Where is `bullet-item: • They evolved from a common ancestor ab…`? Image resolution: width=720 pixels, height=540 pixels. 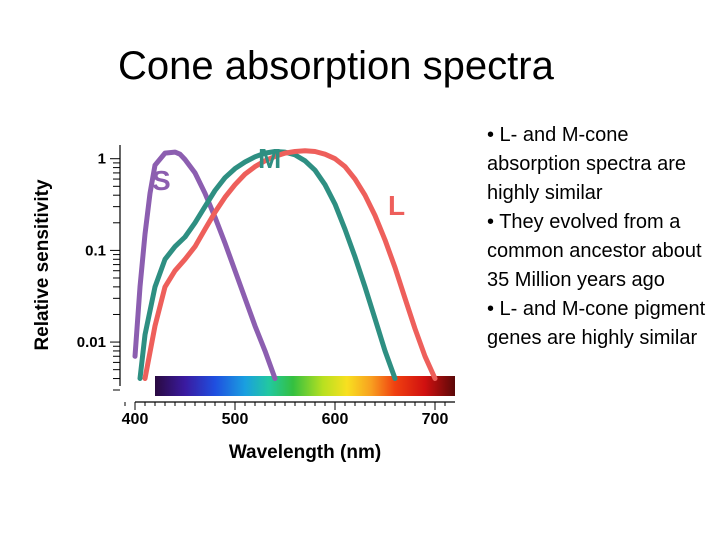 bullet-item: • They evolved from a common ancestor ab… is located at coordinates (594, 251).